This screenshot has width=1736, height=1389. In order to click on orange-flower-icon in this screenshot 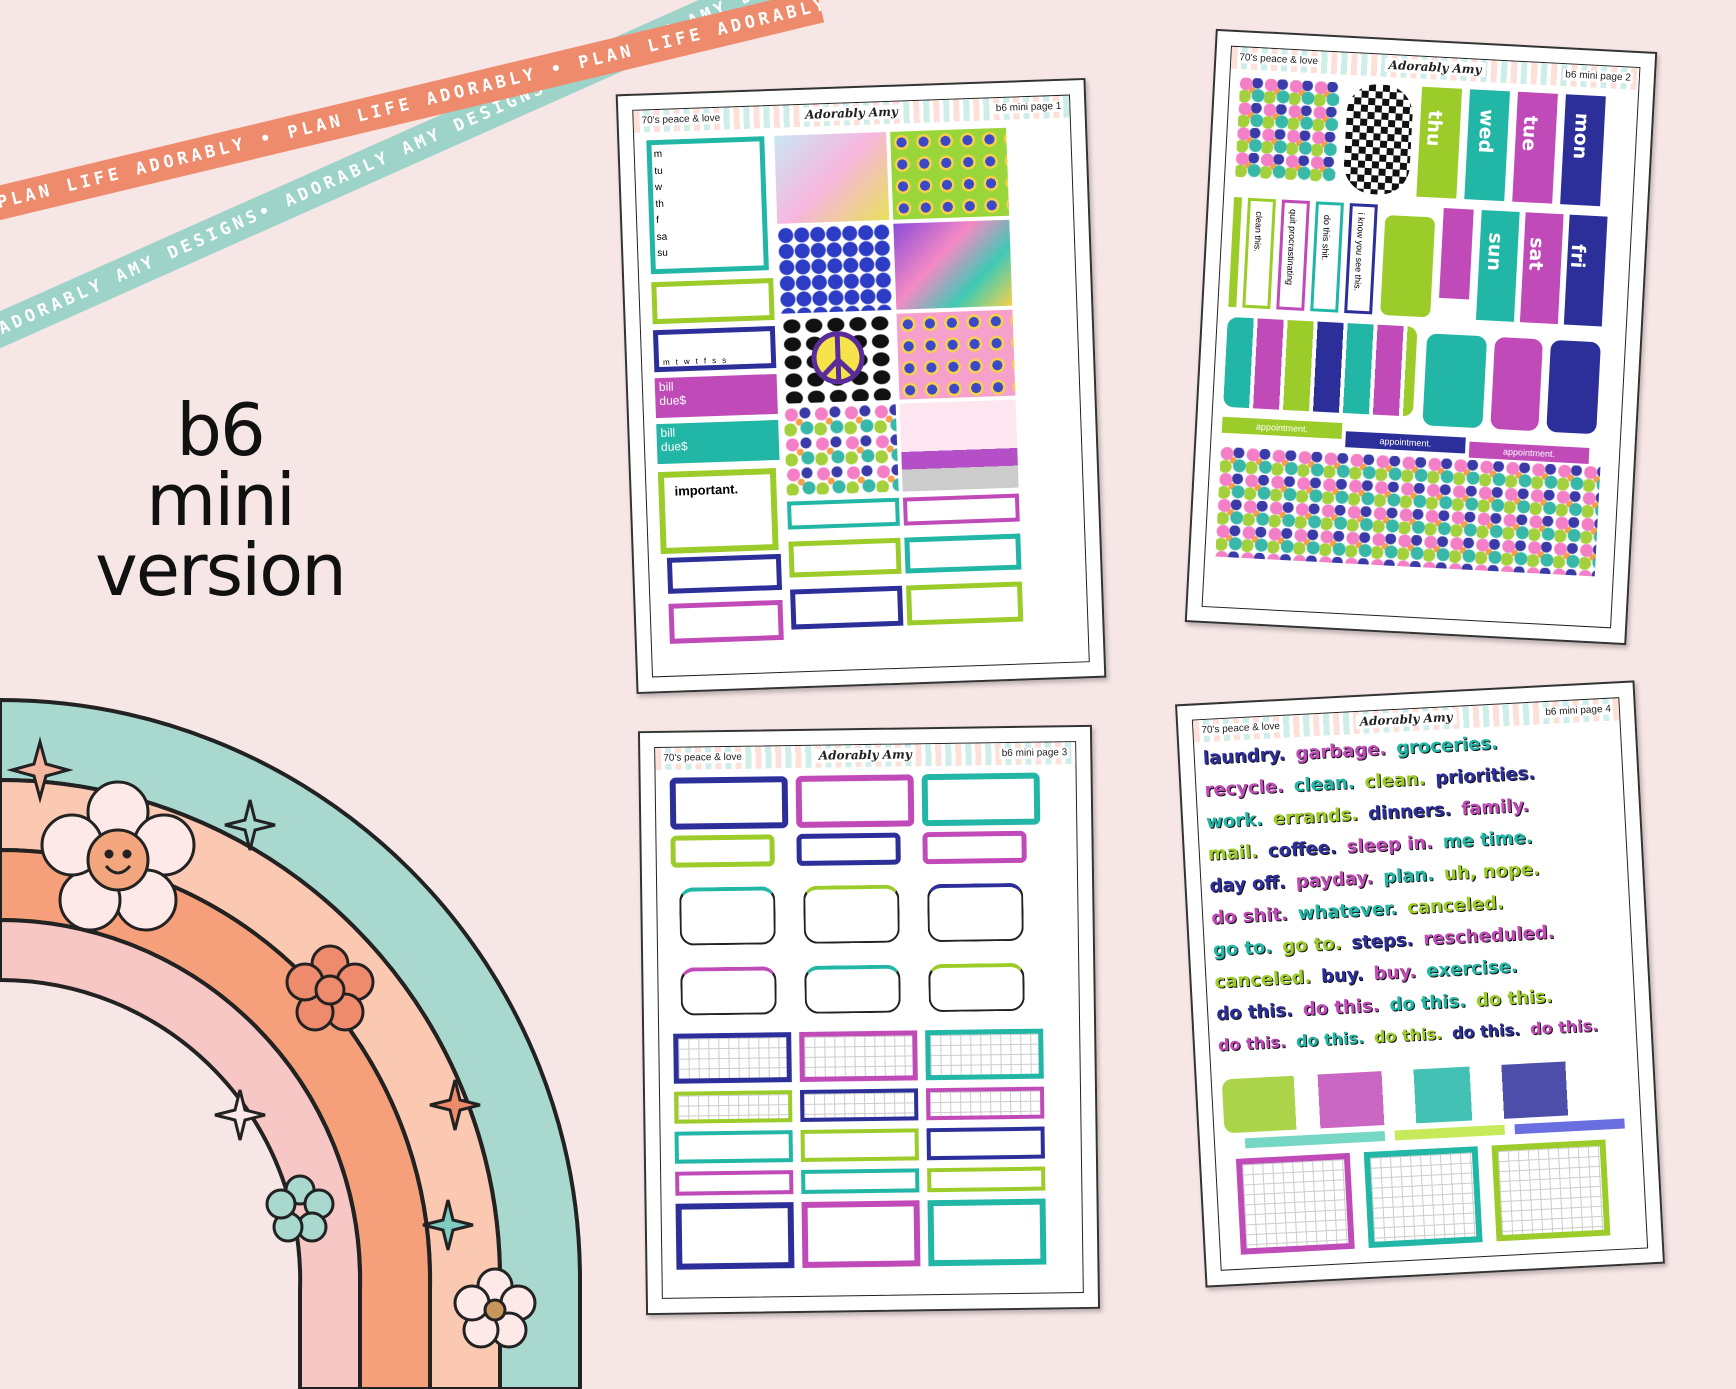, I will do `click(330, 988)`.